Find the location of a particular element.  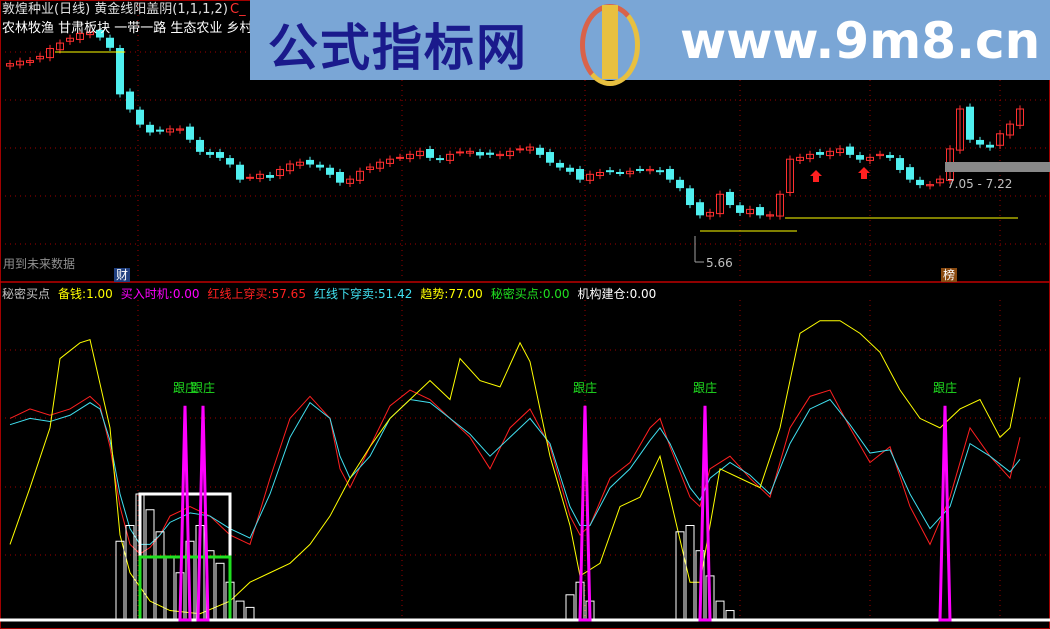

indicator-value-4: 趋势:77.00 is located at coordinates (451, 294).